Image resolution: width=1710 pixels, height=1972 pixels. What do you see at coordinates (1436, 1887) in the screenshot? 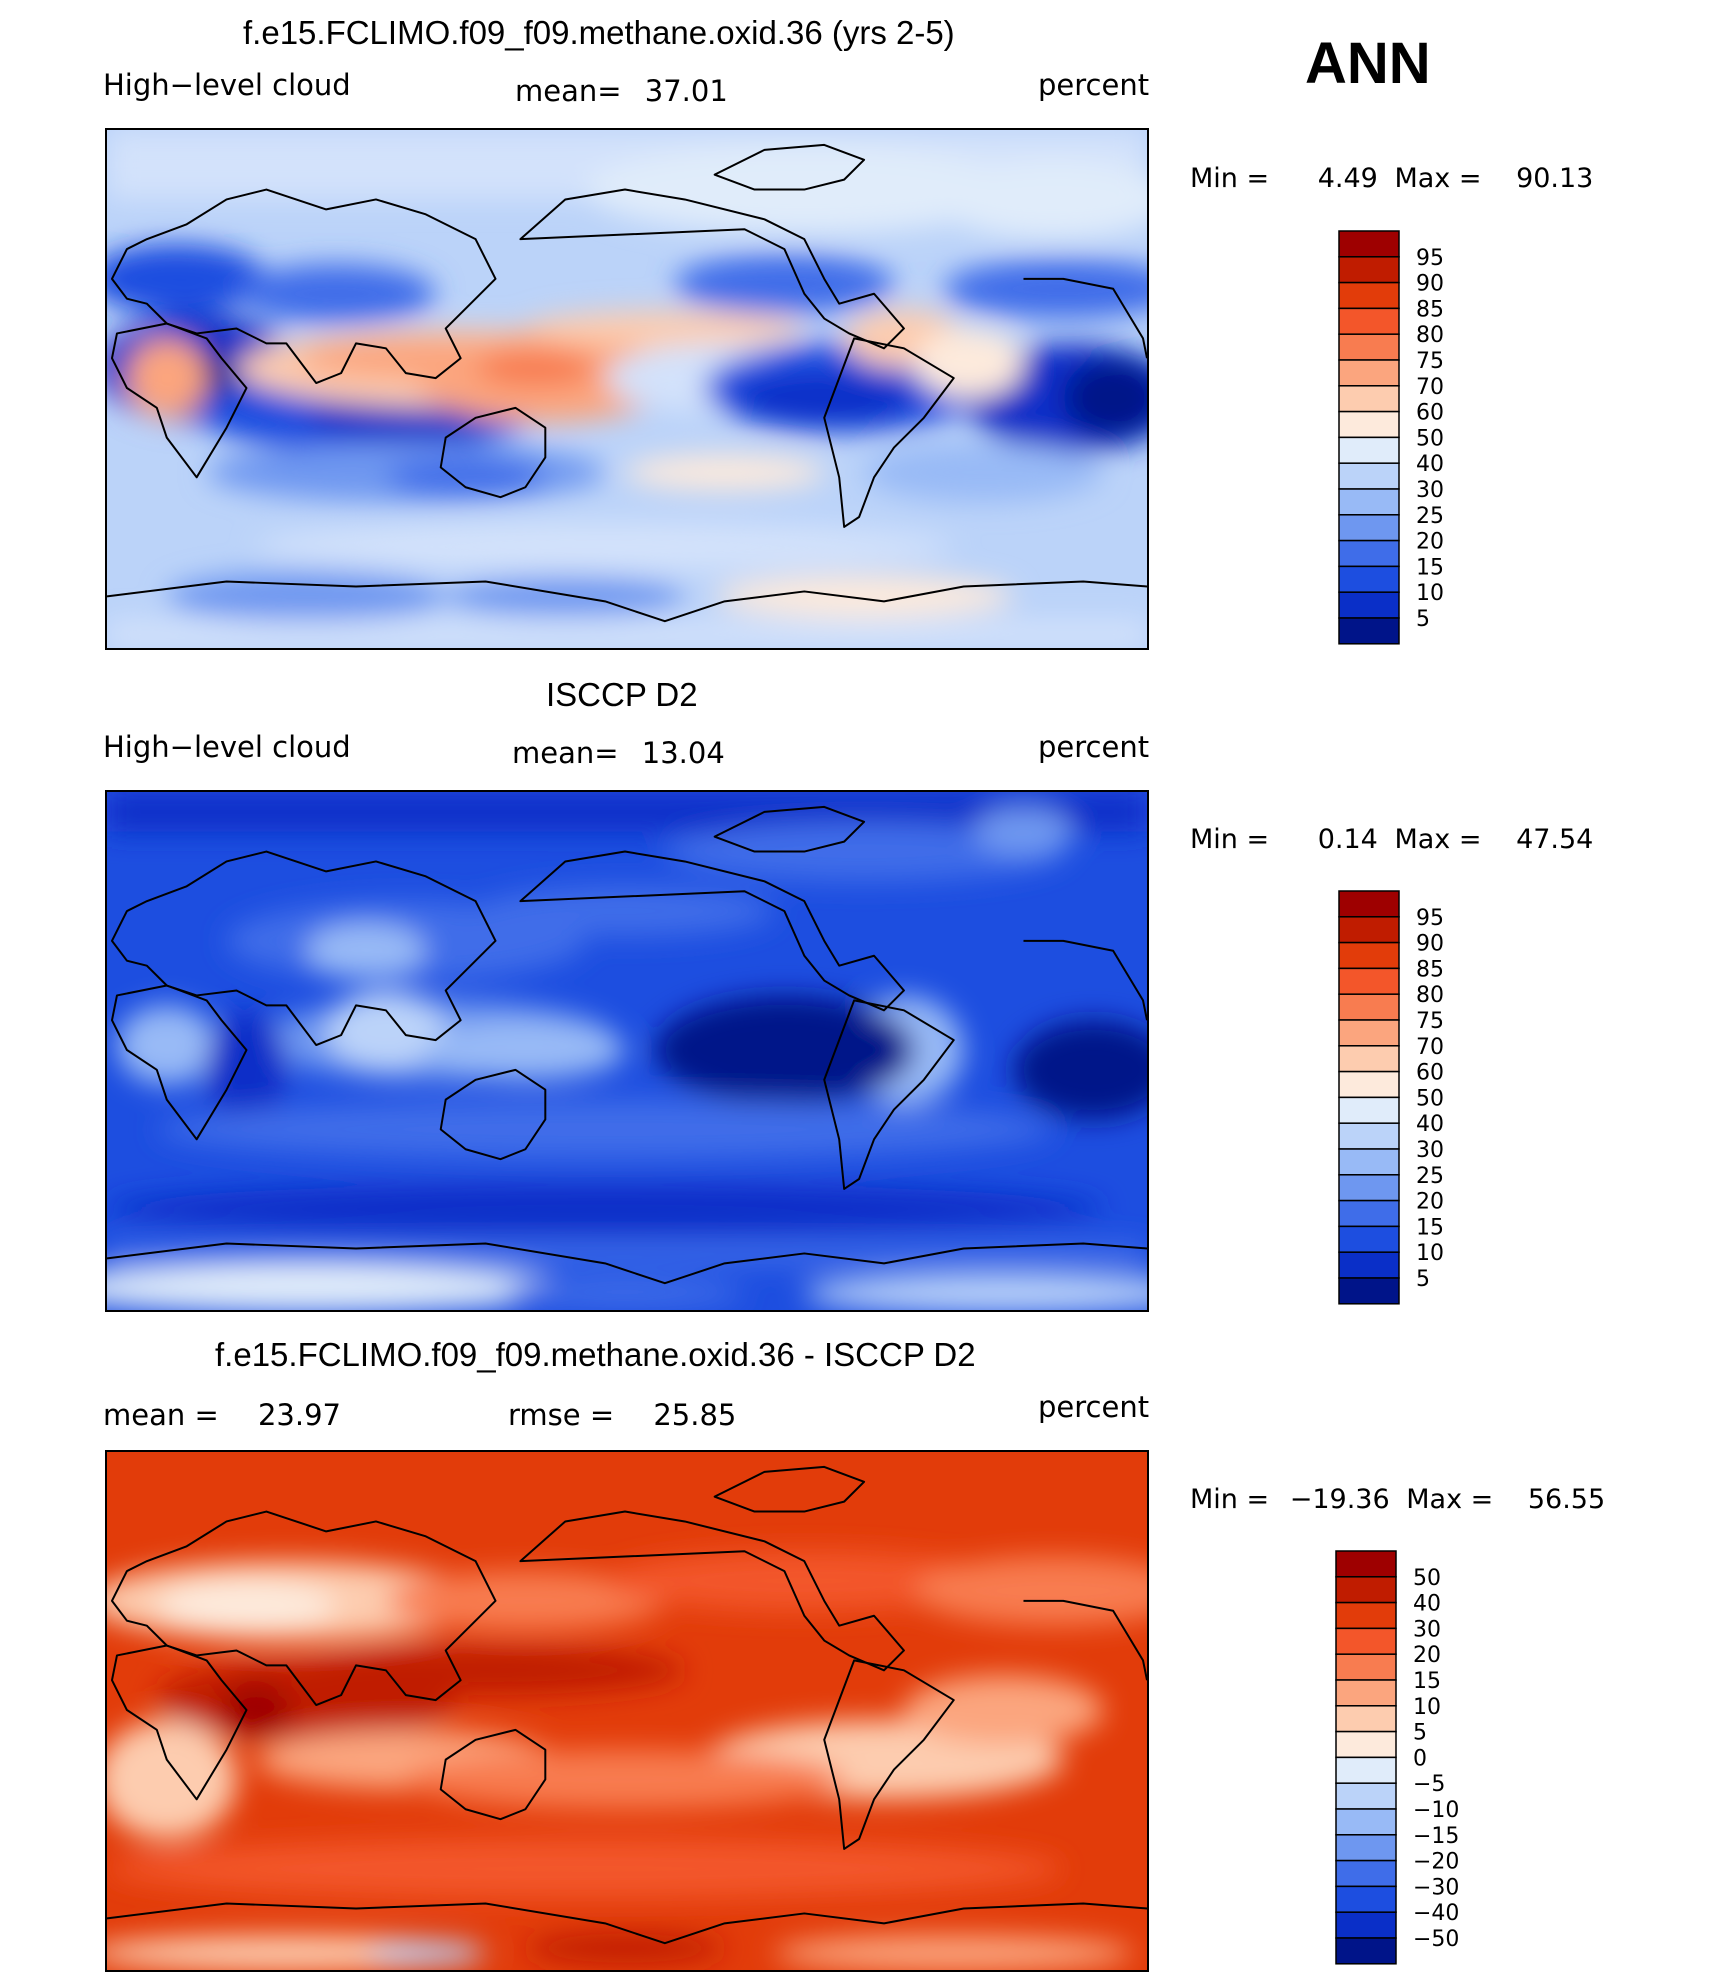
I see `panel3-colorbar-tick-label: −30` at bounding box center [1436, 1887].